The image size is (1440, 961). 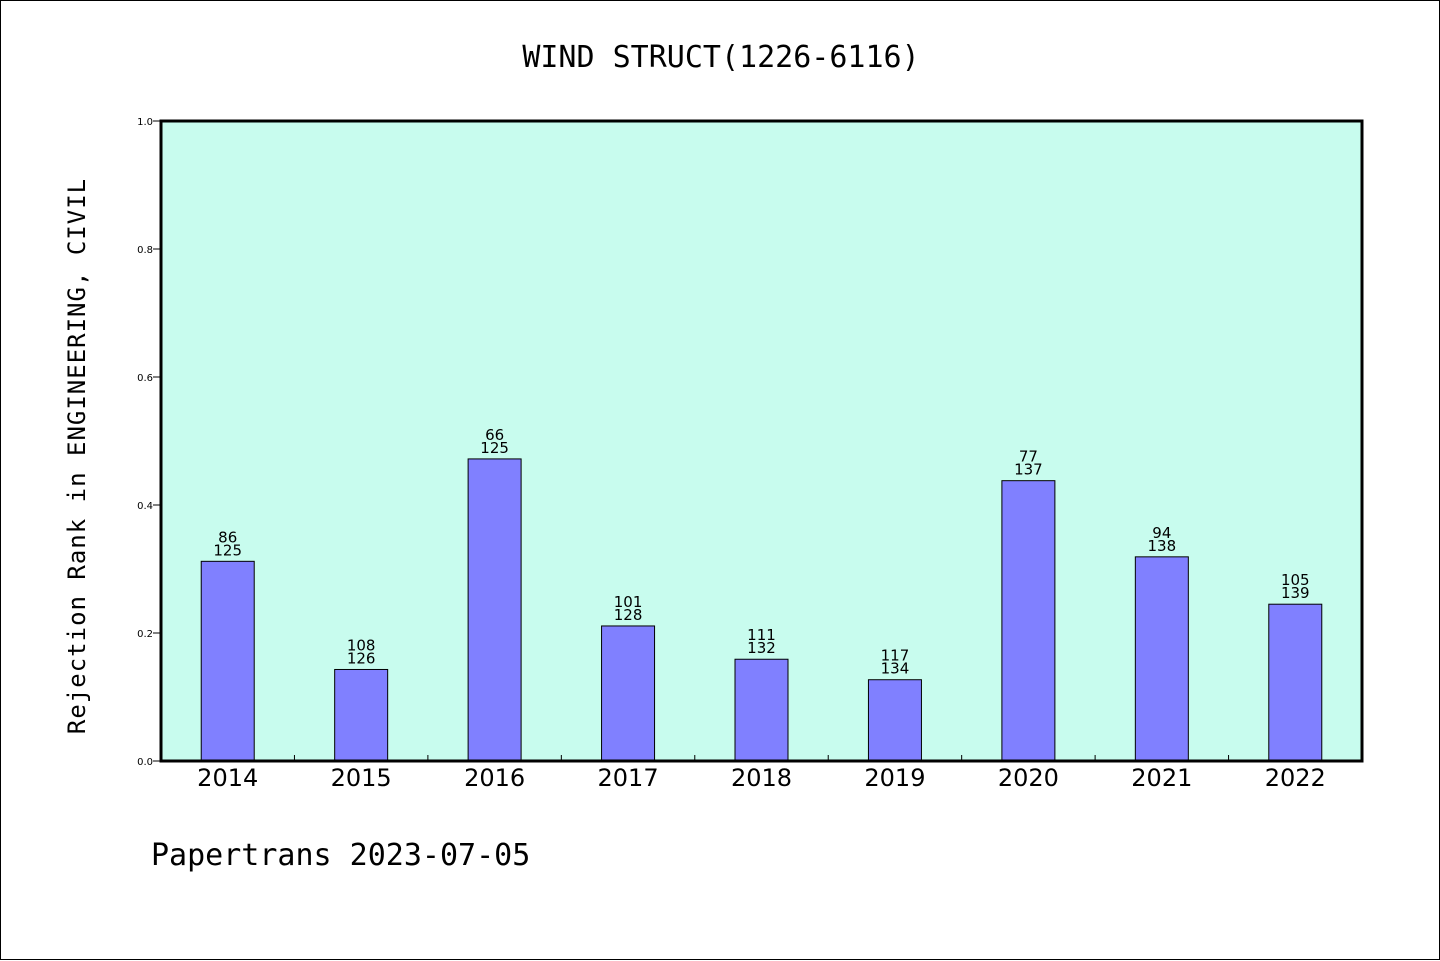 What do you see at coordinates (361, 645) in the screenshot?
I see `bar-label-top: 108` at bounding box center [361, 645].